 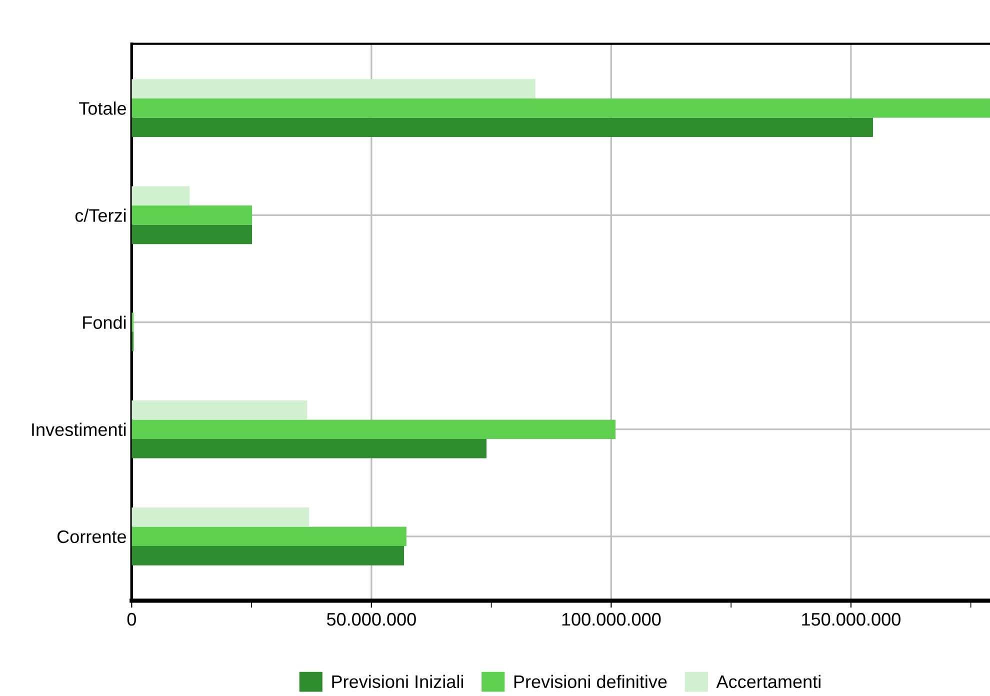 I want to click on legend-label: Previsioni Iniziali, so click(x=397, y=681).